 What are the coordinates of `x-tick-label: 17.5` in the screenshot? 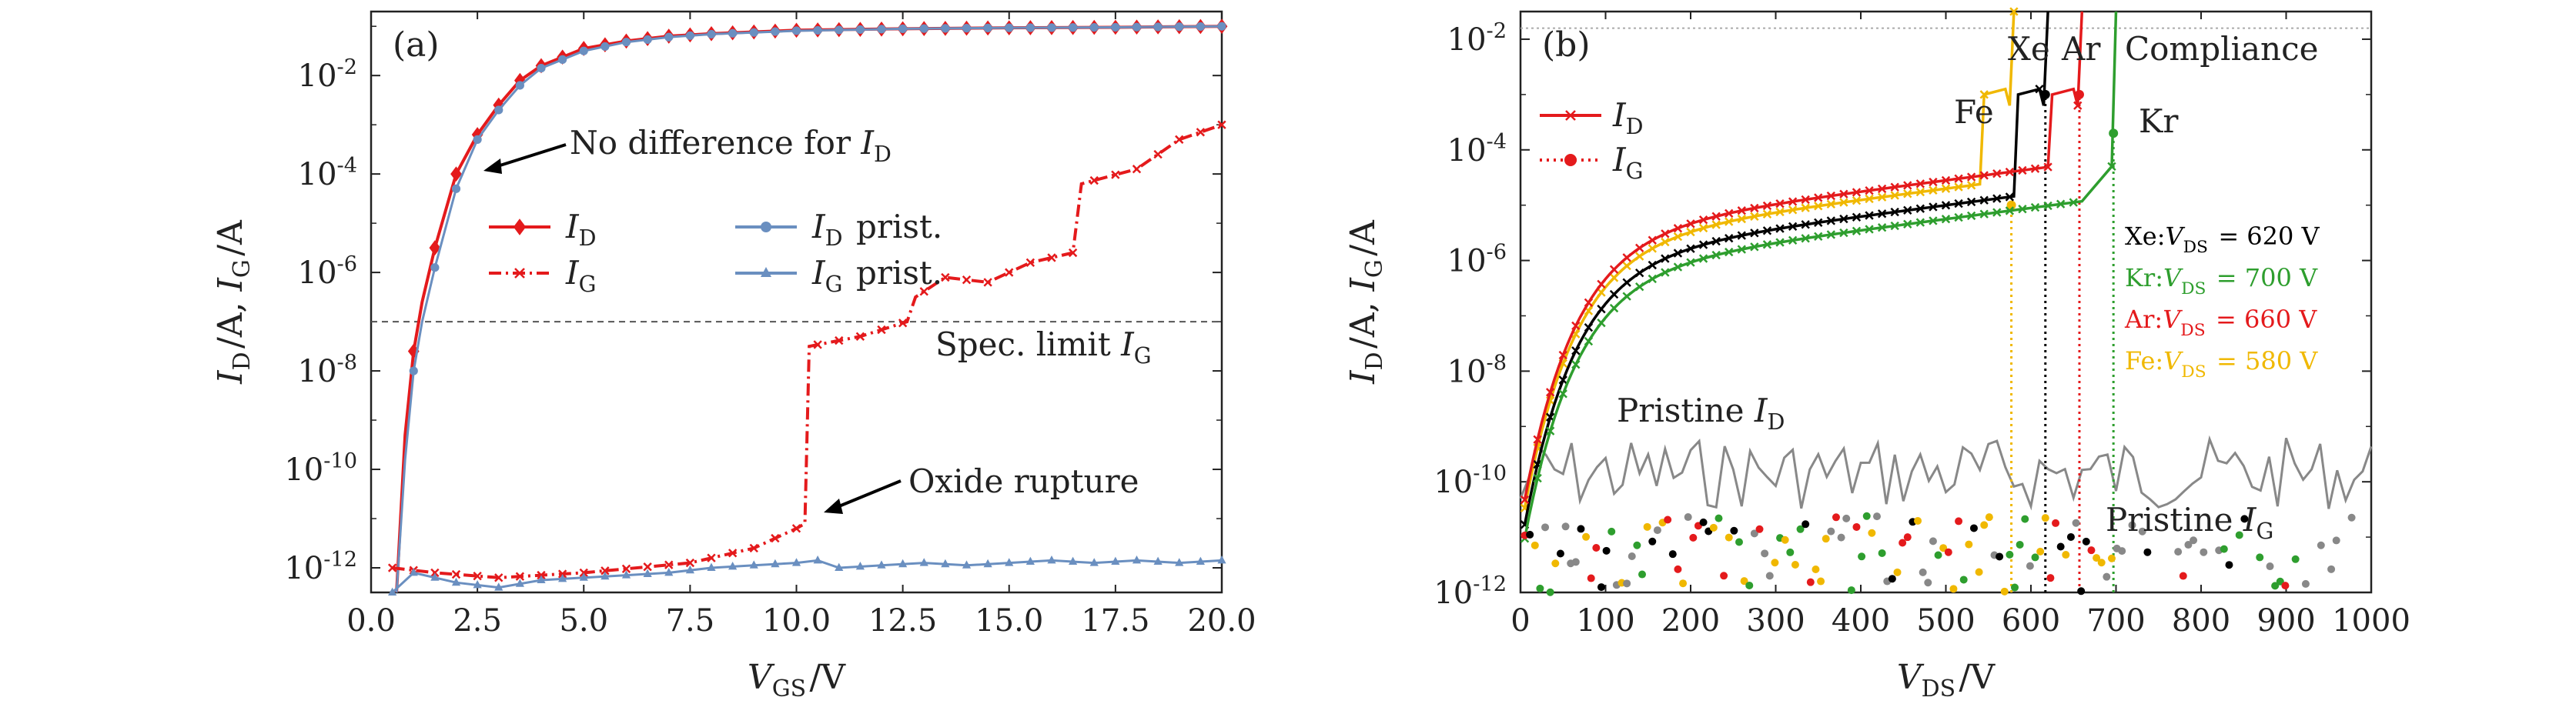 It's located at (1115, 621).